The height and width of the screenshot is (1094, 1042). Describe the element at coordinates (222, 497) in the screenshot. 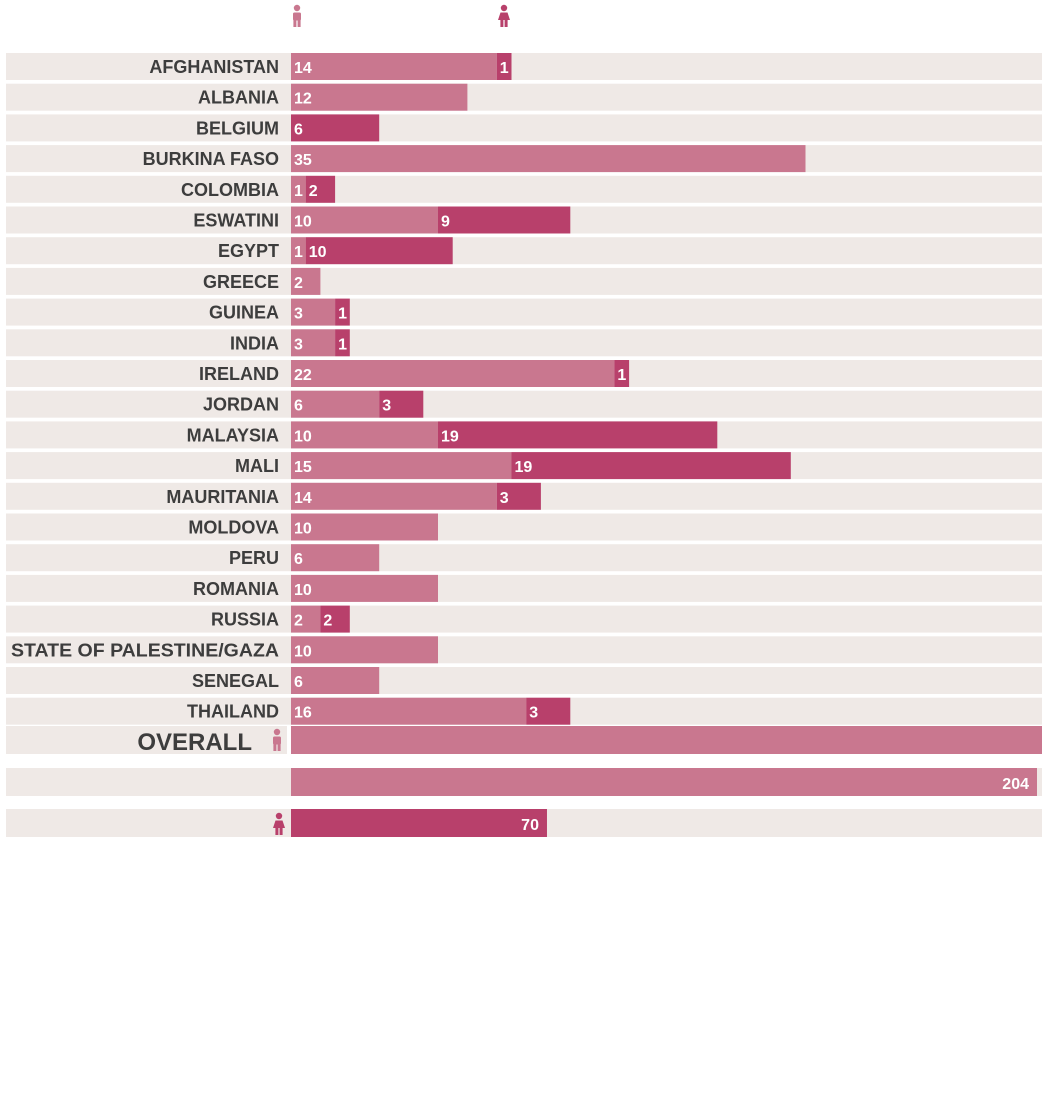

I see `category-label: MAURITANIA` at that location.